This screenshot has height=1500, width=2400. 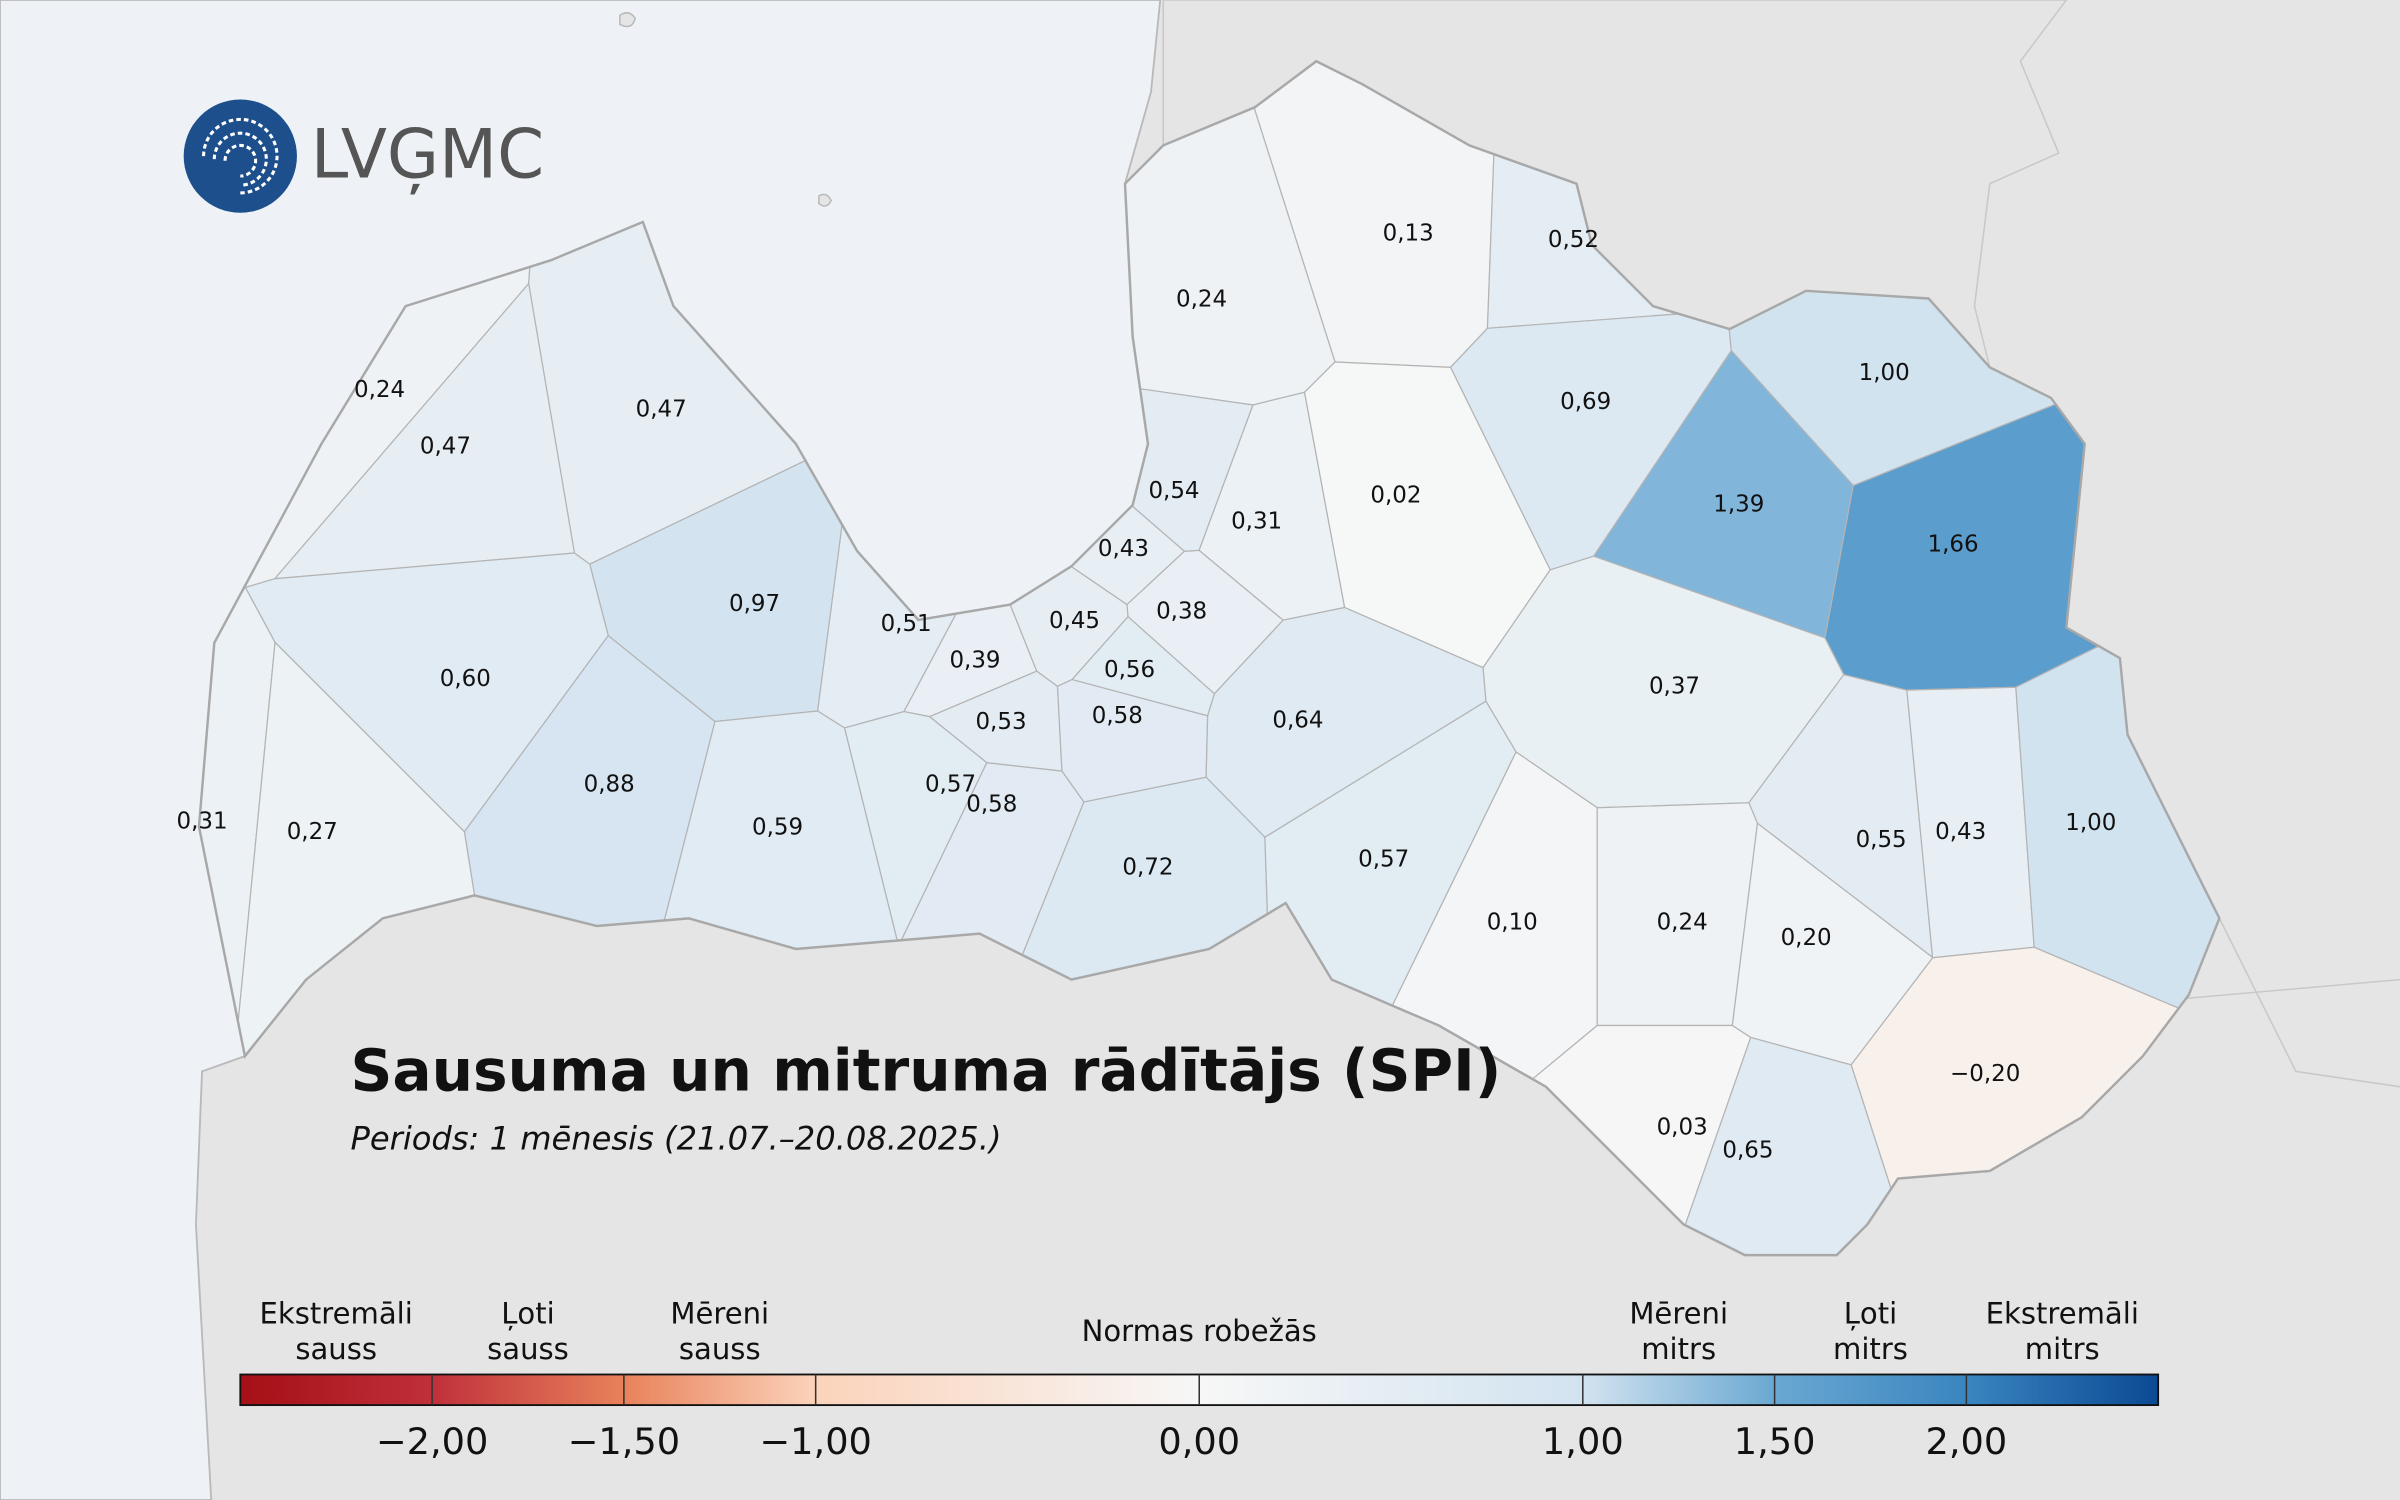 What do you see at coordinates (815, 1441) in the screenshot?
I see `legend-tick-label: −1,00` at bounding box center [815, 1441].